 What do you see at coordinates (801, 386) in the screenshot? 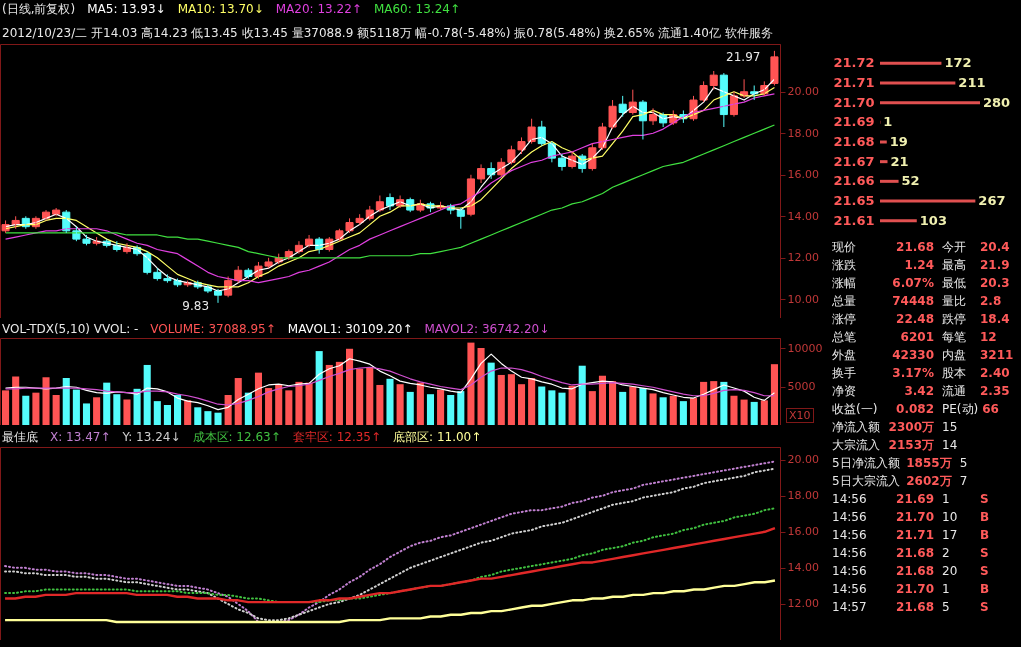
I see `y-tick-label: 5000` at bounding box center [801, 386].